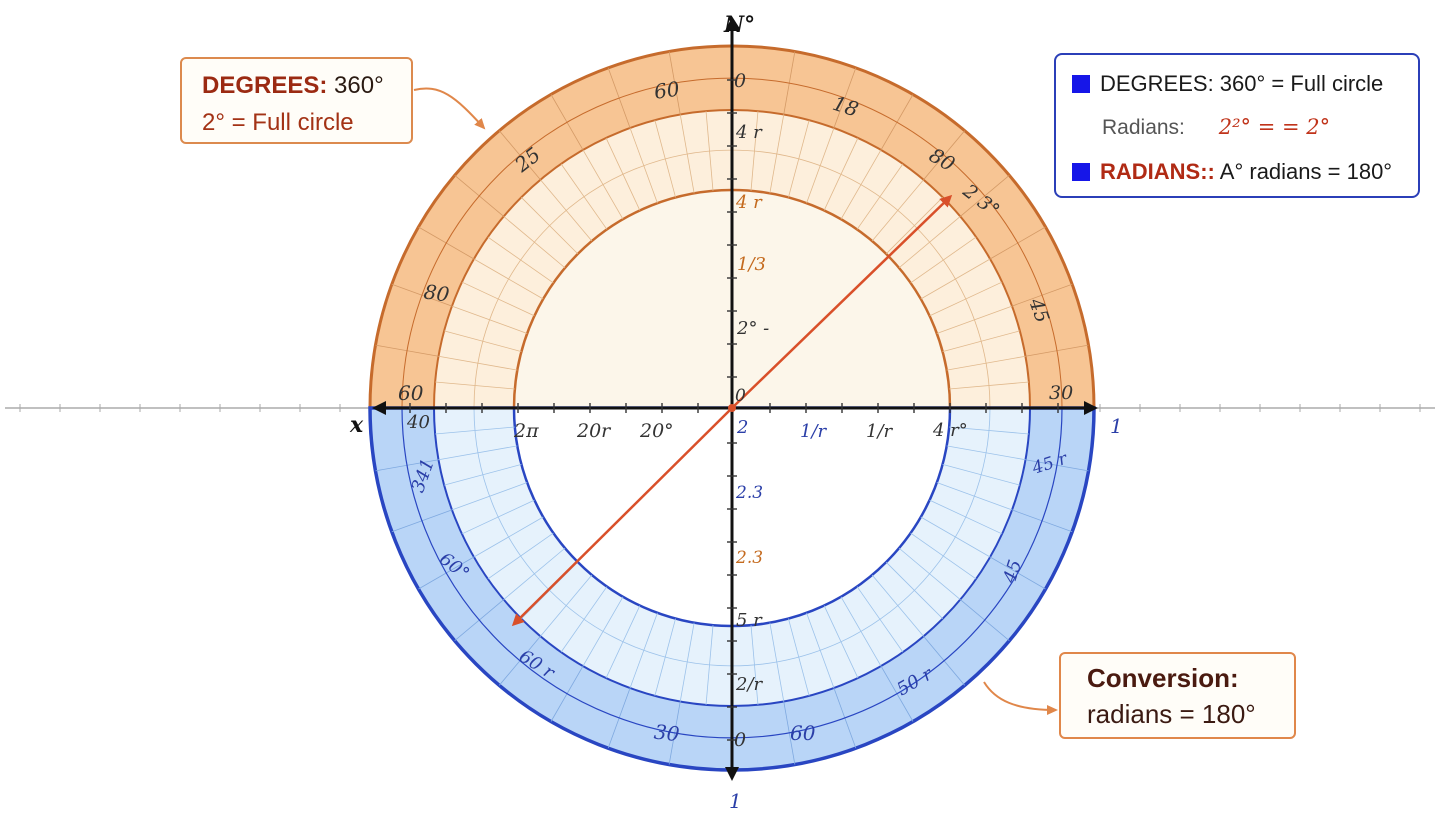 This screenshot has height=816, width=1440. I want to click on background-ticks, so click(720, 408).